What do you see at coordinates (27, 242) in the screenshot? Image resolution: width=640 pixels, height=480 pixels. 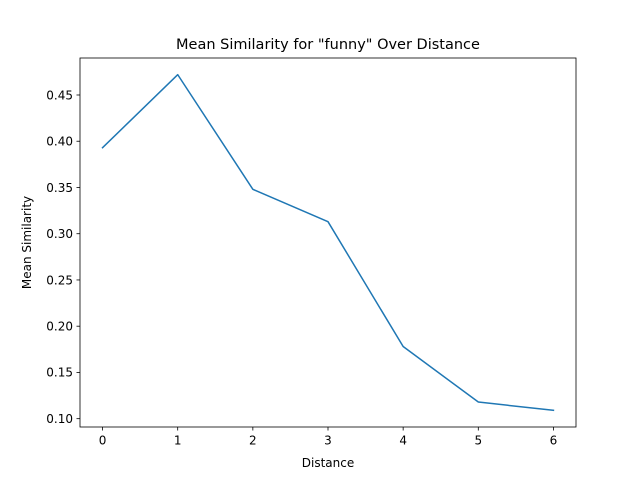 I see `y-axis-label: Mean Similarity` at bounding box center [27, 242].